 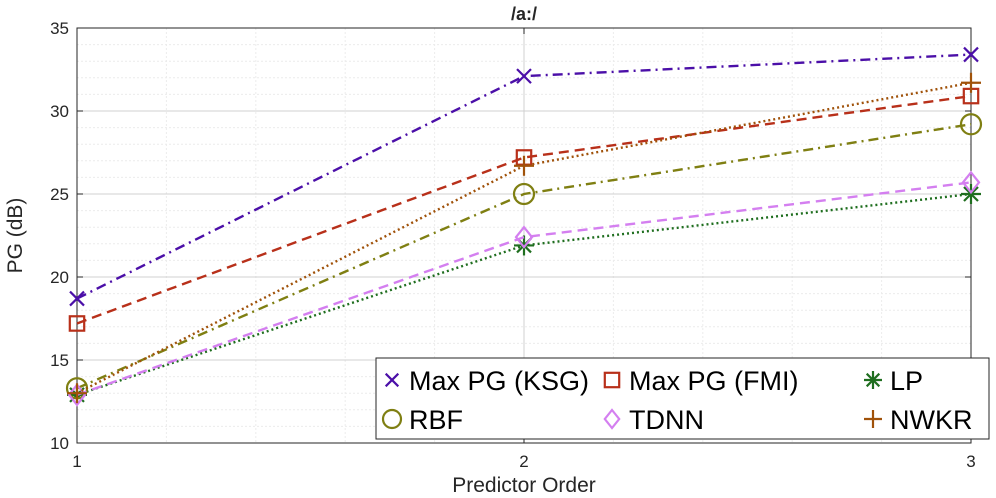 I want to click on x-axis-title: Predictor Order, so click(x=524, y=485).